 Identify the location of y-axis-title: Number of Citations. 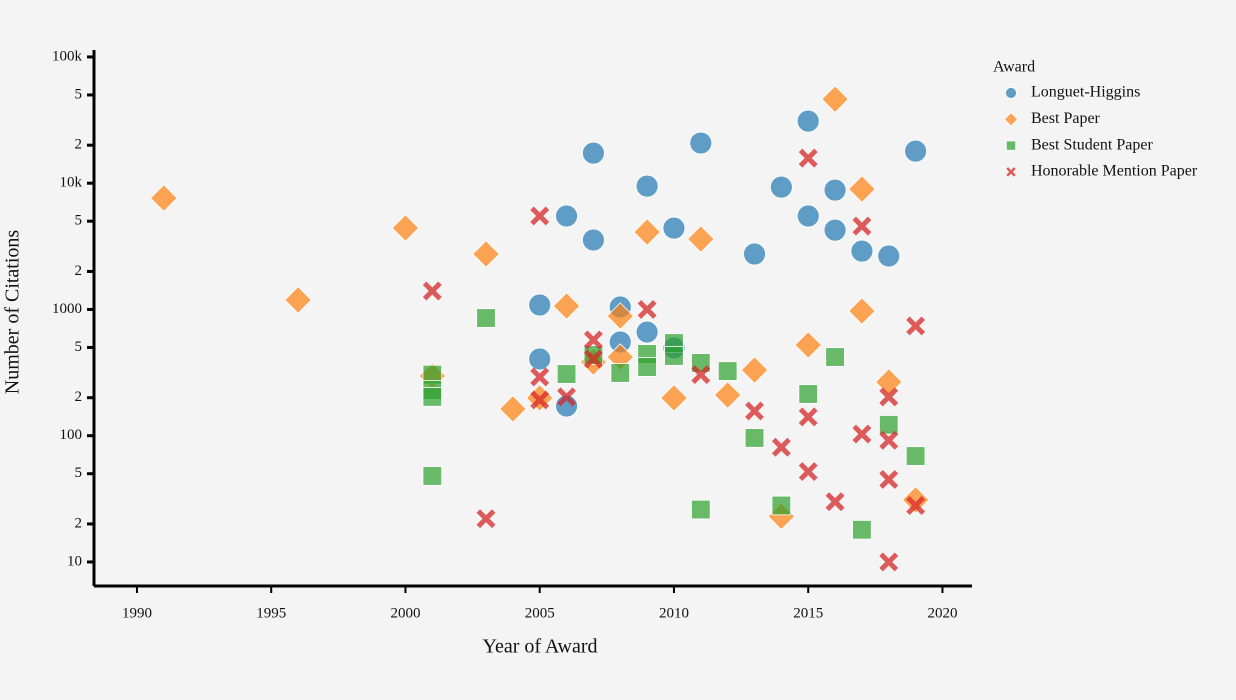
(13, 312).